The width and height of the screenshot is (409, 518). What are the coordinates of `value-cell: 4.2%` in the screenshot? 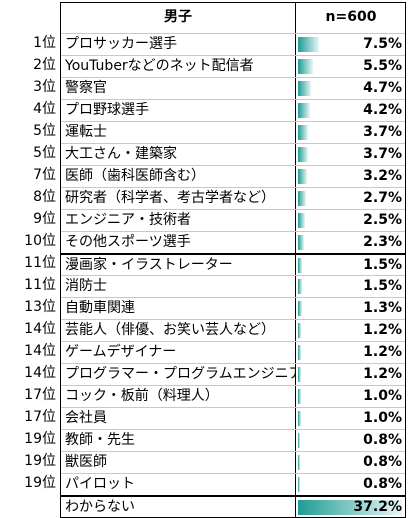 It's located at (351, 110).